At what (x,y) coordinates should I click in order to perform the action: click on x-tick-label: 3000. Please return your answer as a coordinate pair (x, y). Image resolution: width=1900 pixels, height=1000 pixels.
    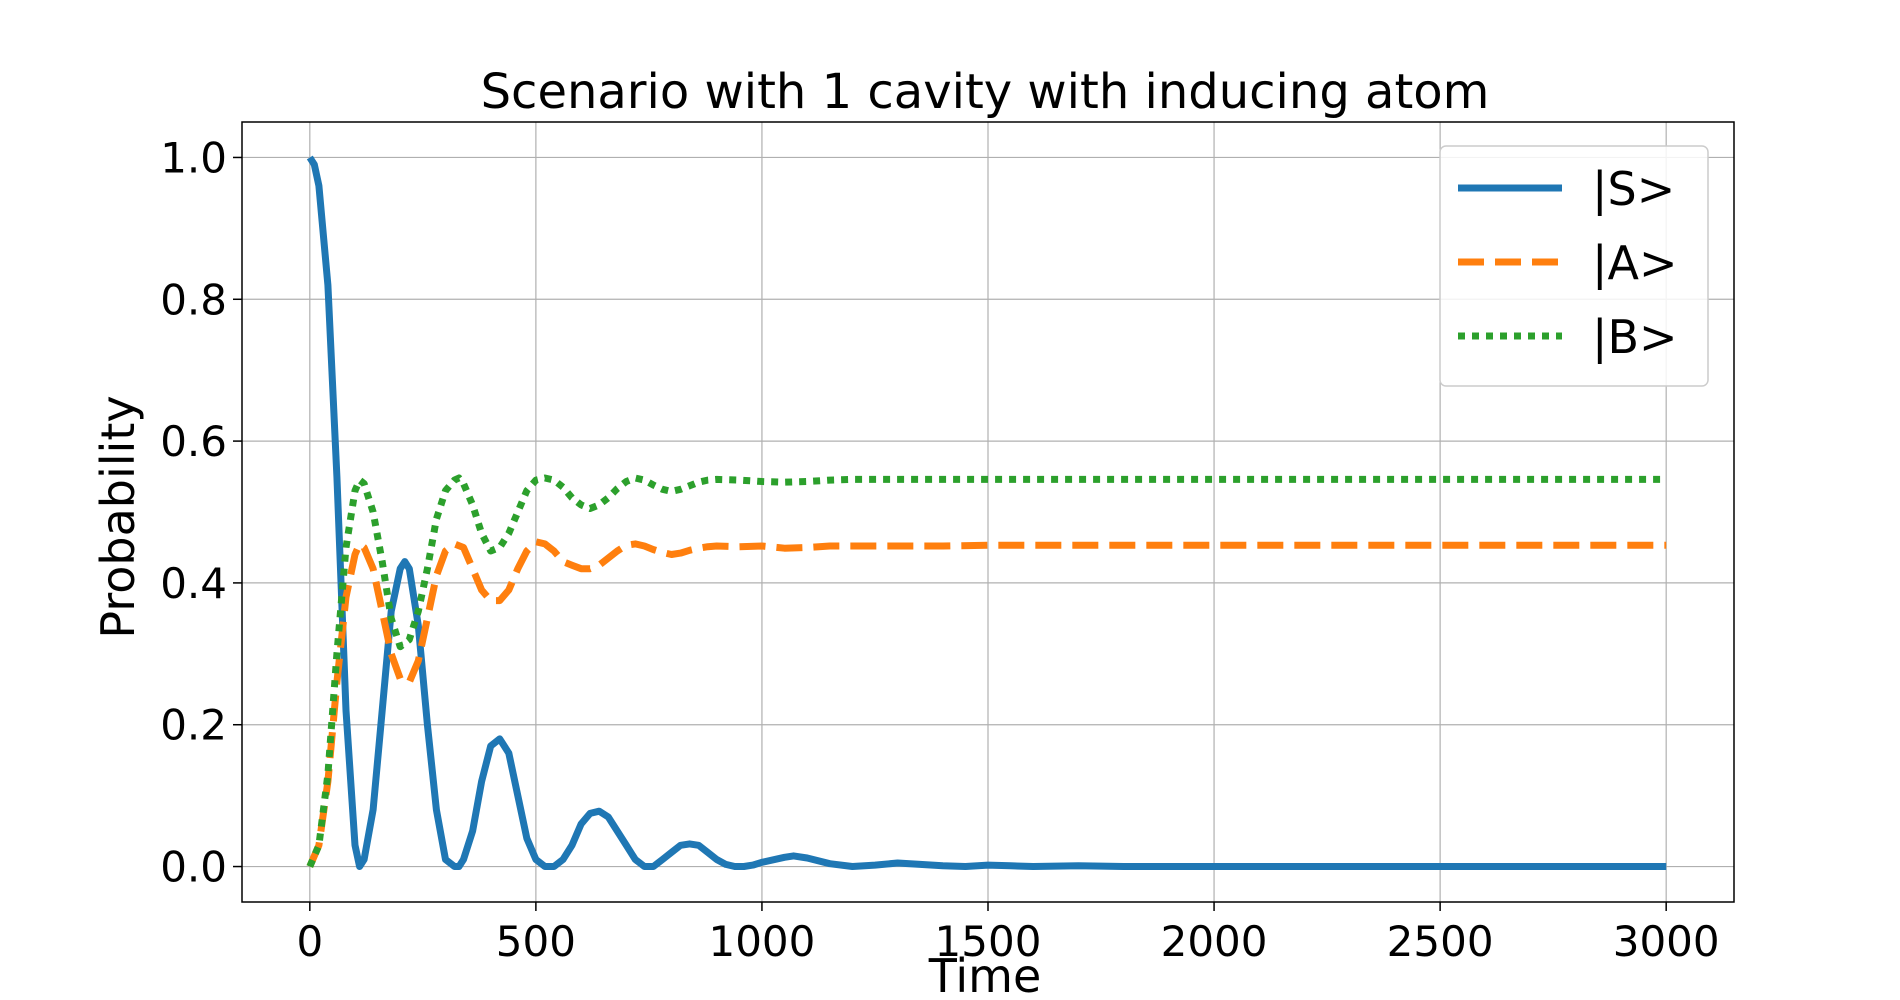
    Looking at the image, I should click on (1666, 941).